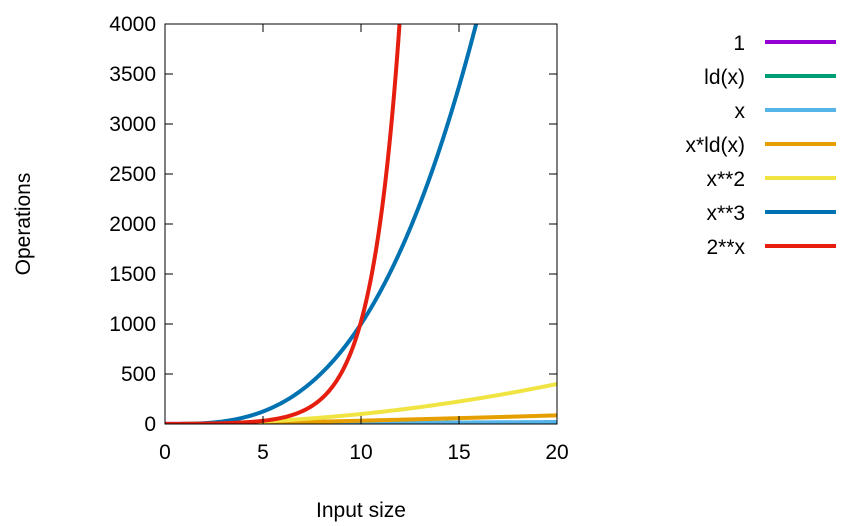 This screenshot has height=526, width=841. I want to click on y-tick-label: 3500, so click(132, 74).